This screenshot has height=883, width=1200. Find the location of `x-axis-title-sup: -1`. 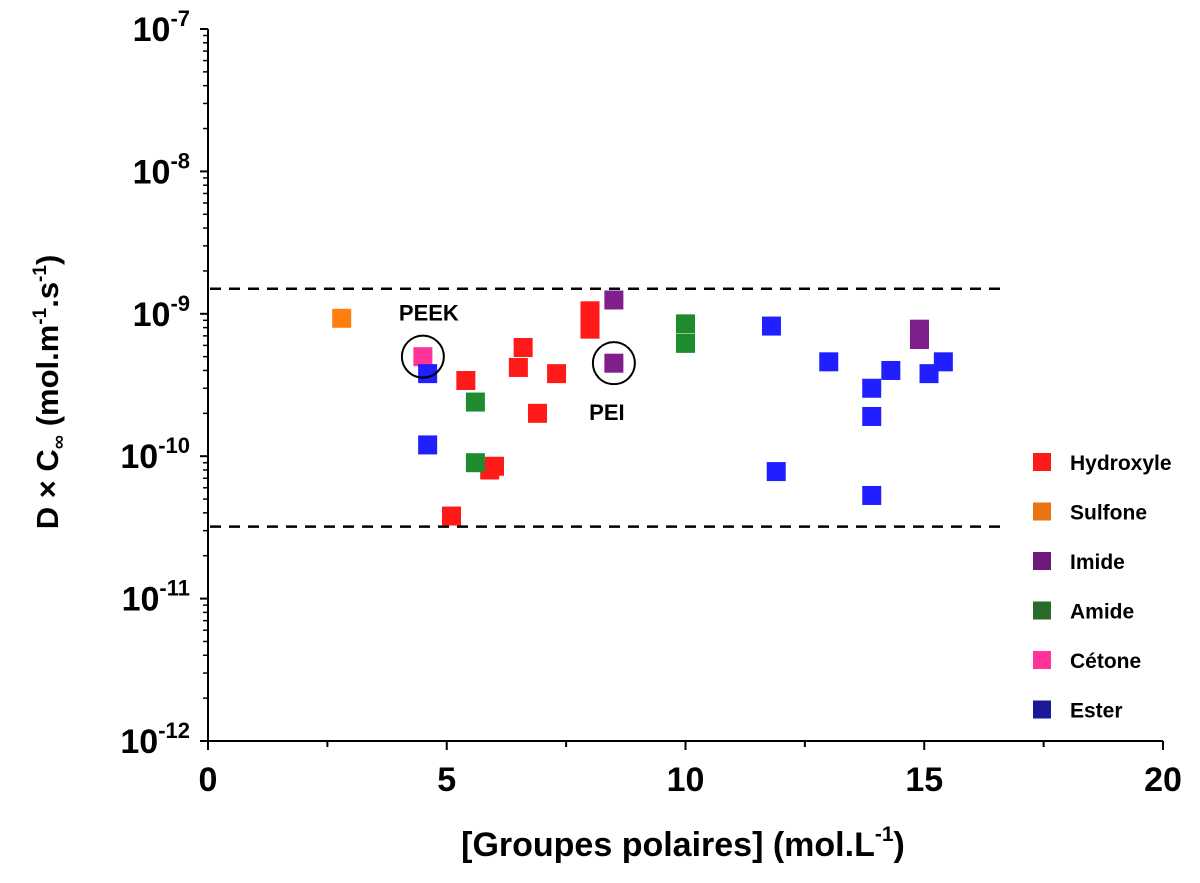

x-axis-title-sup: -1 is located at coordinates (884, 834).